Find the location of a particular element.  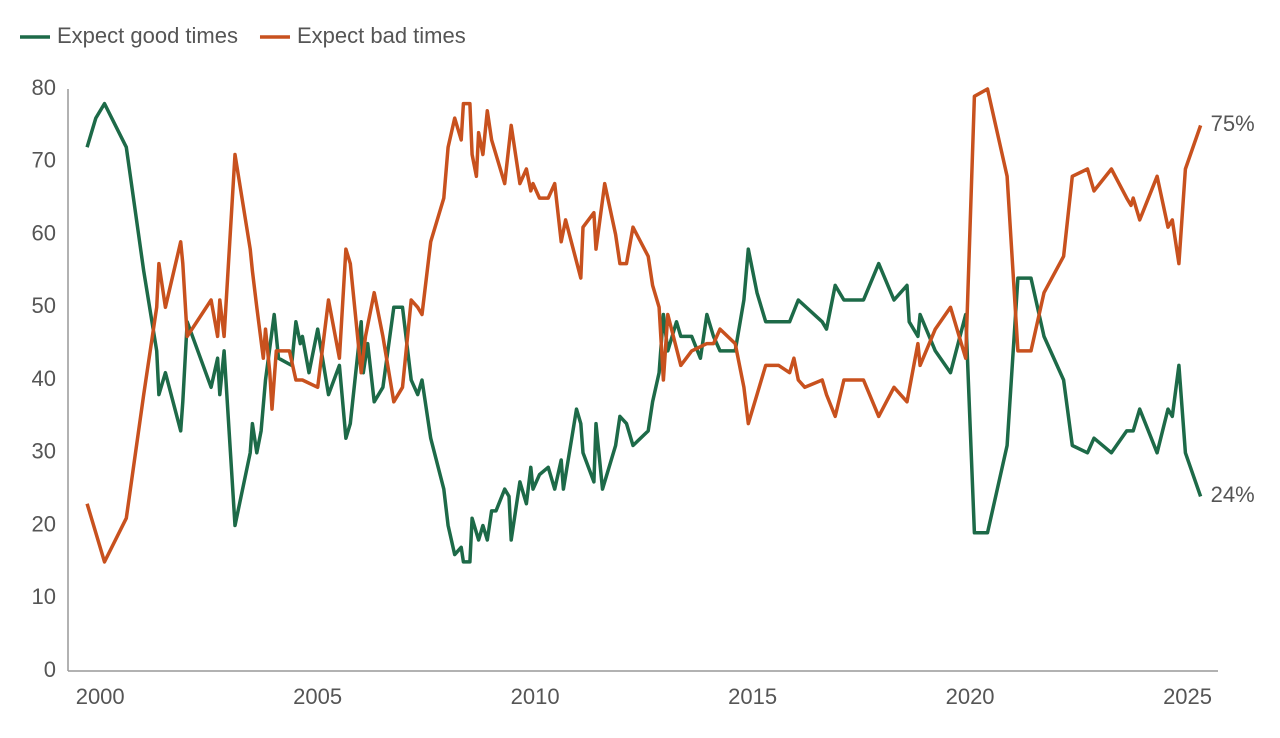

y-tick-label: 0 is located at coordinates (50, 669).